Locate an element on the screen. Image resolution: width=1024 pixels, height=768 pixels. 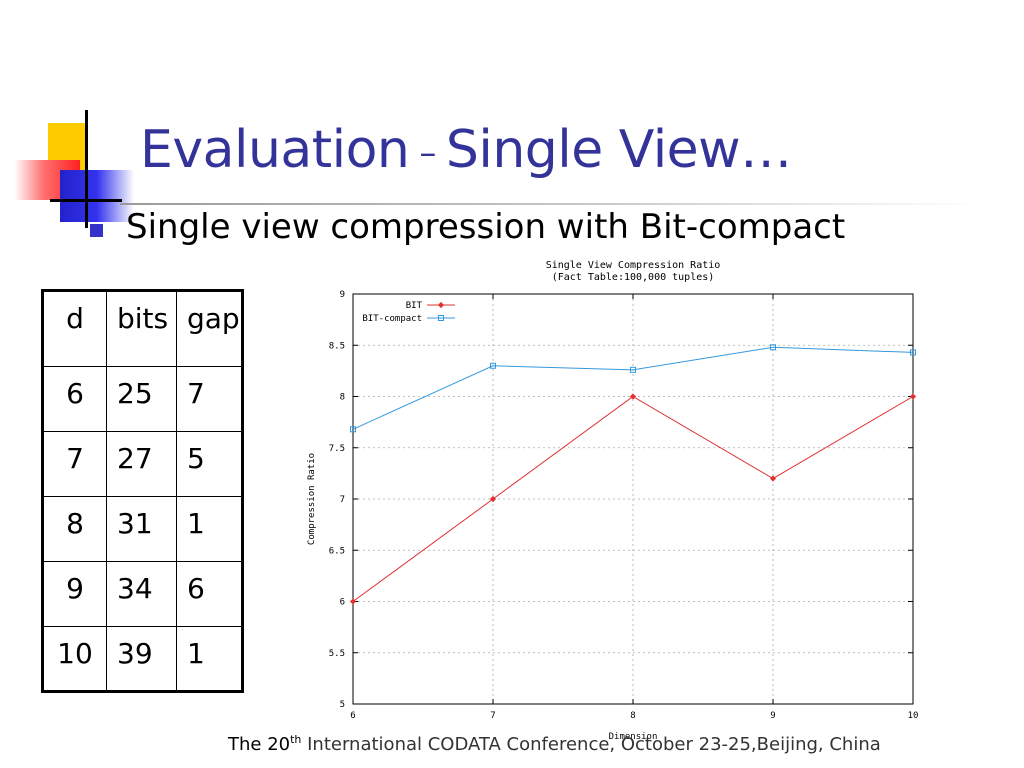
table-row: 9 34 6 is located at coordinates (142, 594).